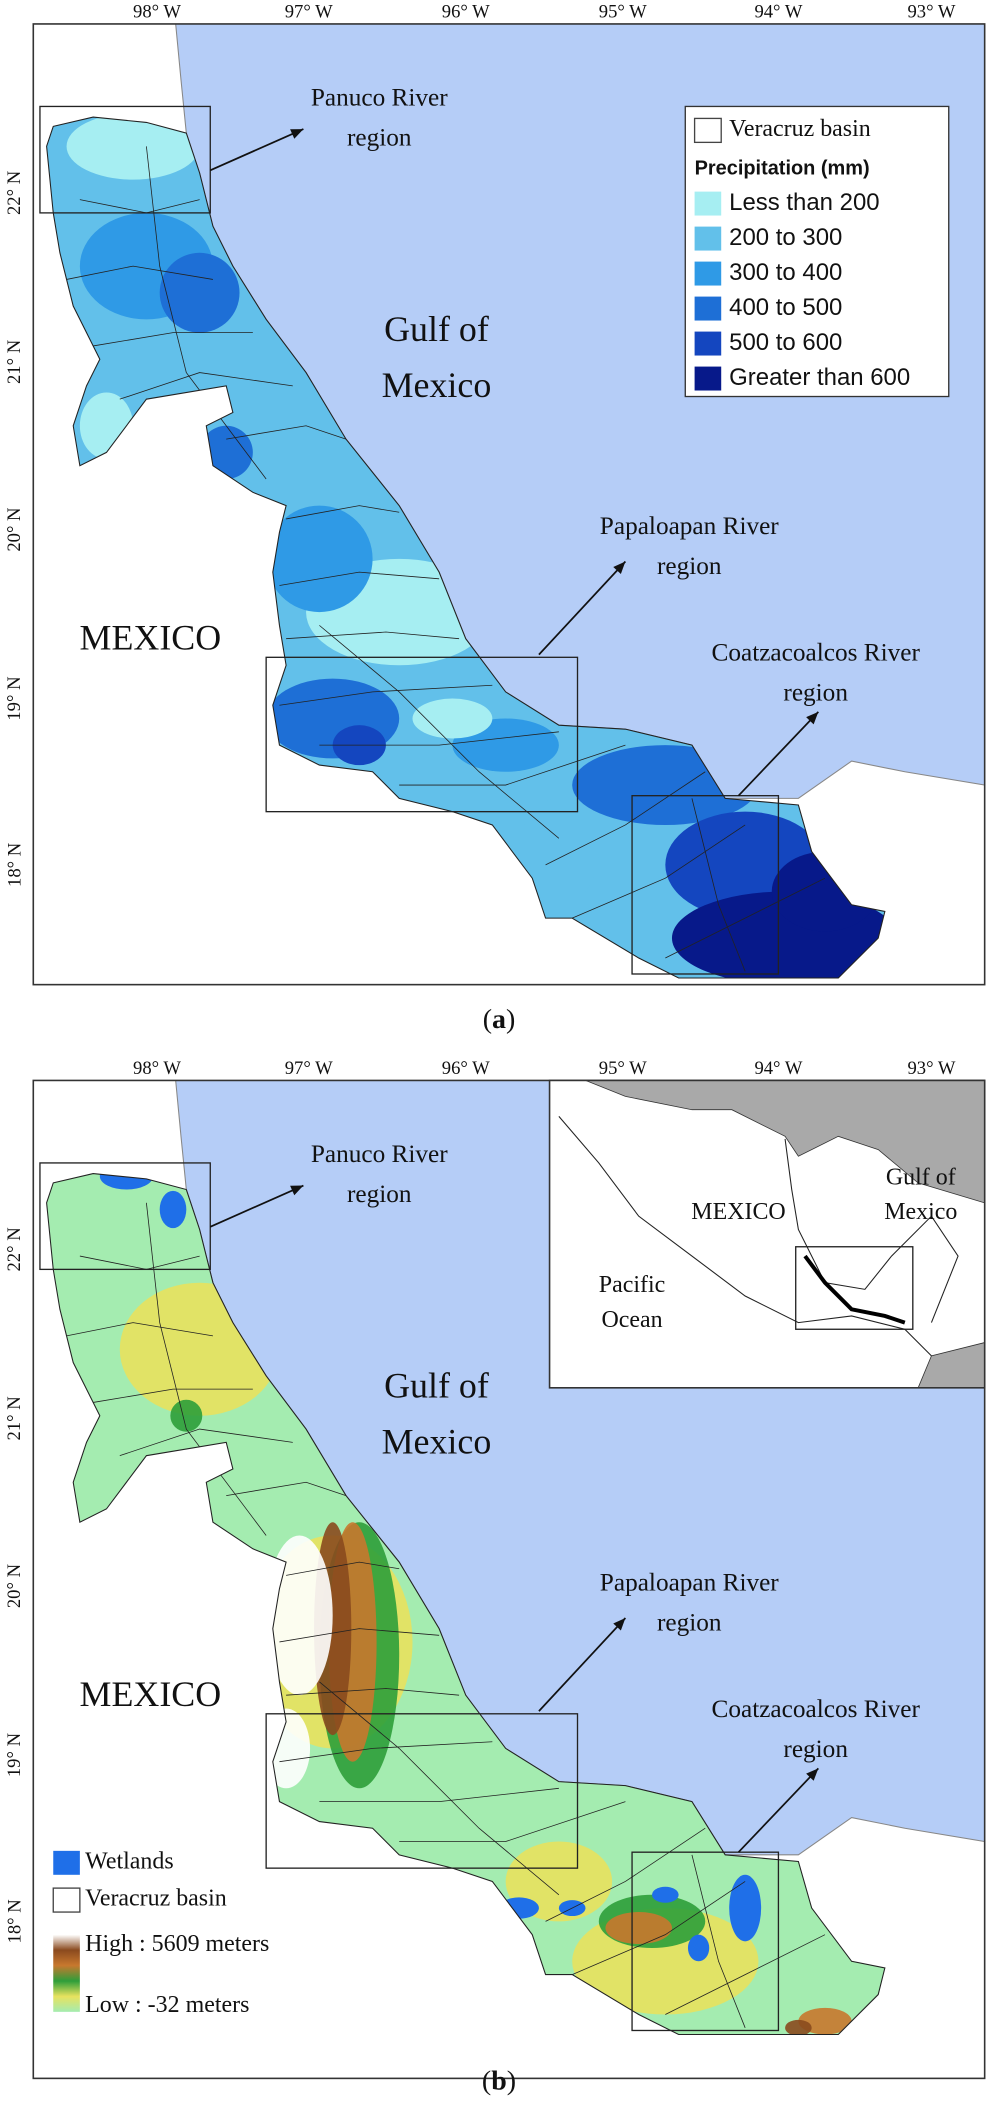 The width and height of the screenshot is (998, 2101). What do you see at coordinates (632, 1285) in the screenshot?
I see `inset-ocean-label: Pacific` at bounding box center [632, 1285].